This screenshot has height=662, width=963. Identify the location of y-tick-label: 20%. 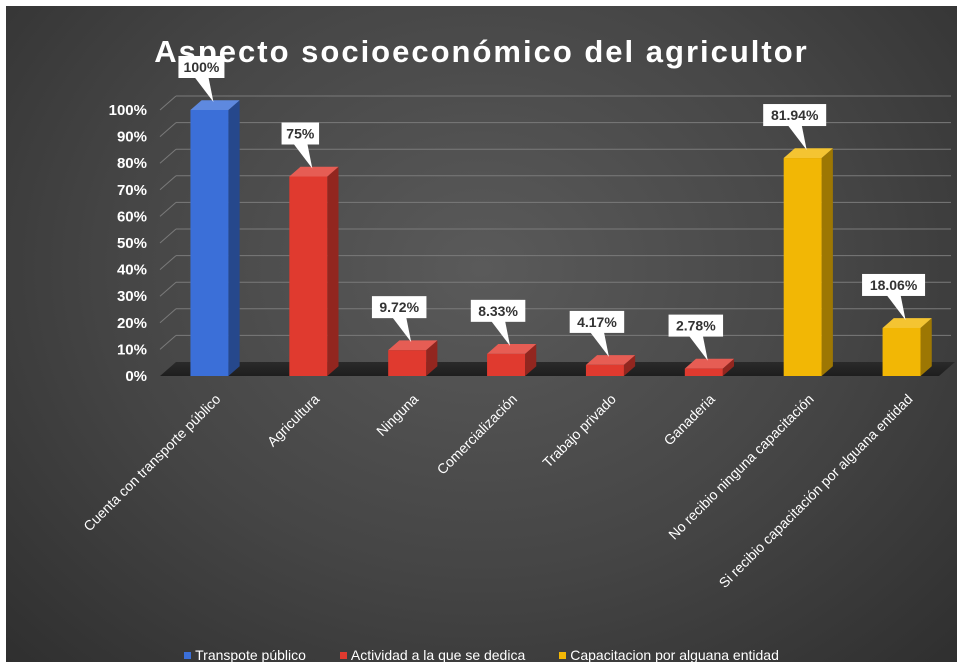
(132, 323).